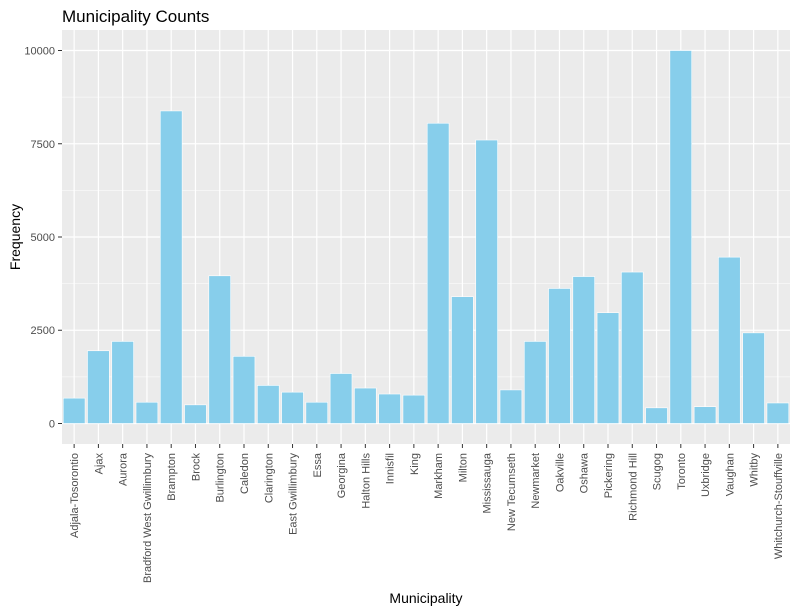 The image size is (798, 612). I want to click on y-axis: 0 2500 5000 7500 10000, so click(43, 238).